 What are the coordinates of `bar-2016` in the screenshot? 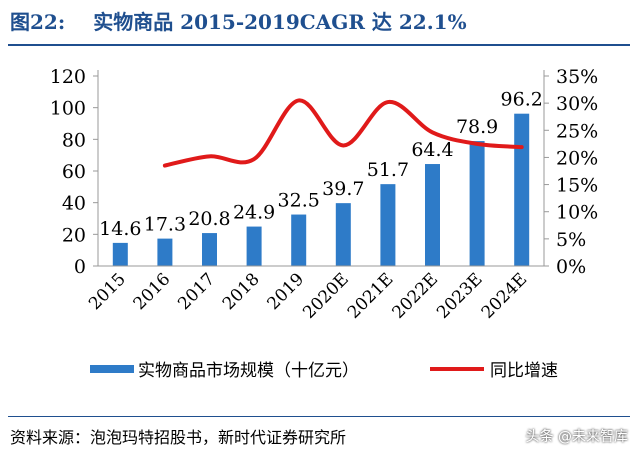 It's located at (165, 252).